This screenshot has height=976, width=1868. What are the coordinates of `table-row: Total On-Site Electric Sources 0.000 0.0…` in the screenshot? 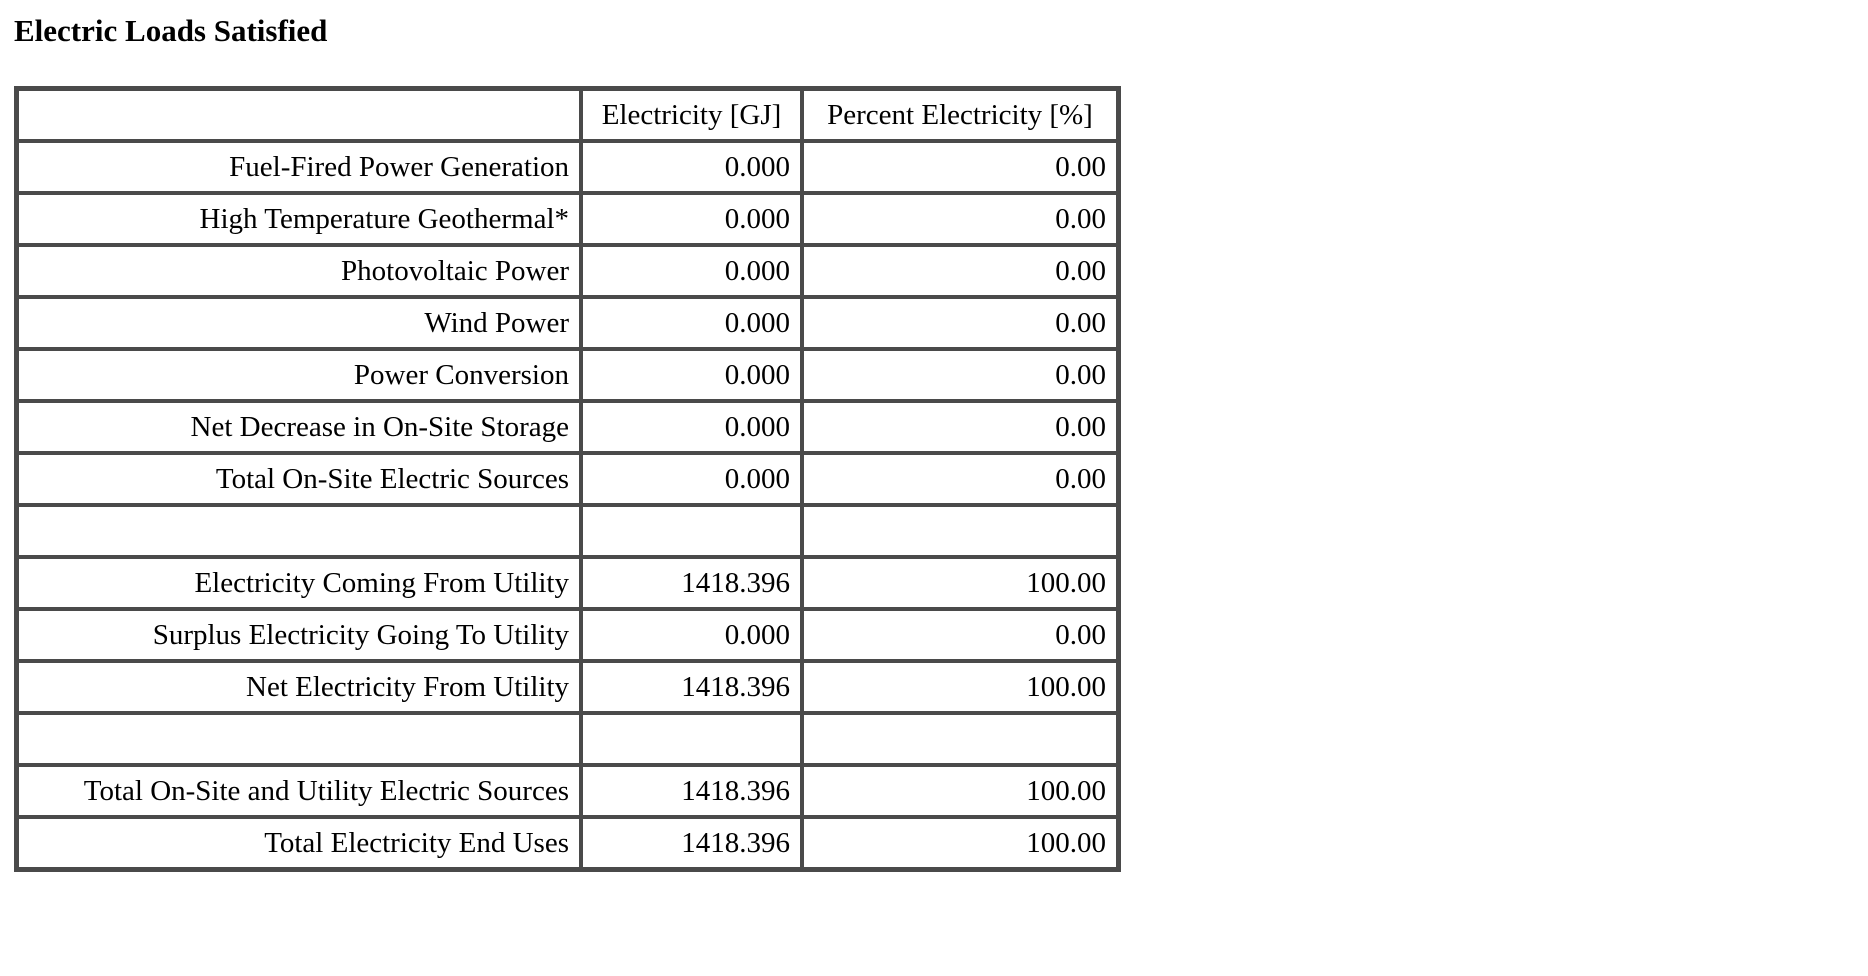 It's located at (567, 479).